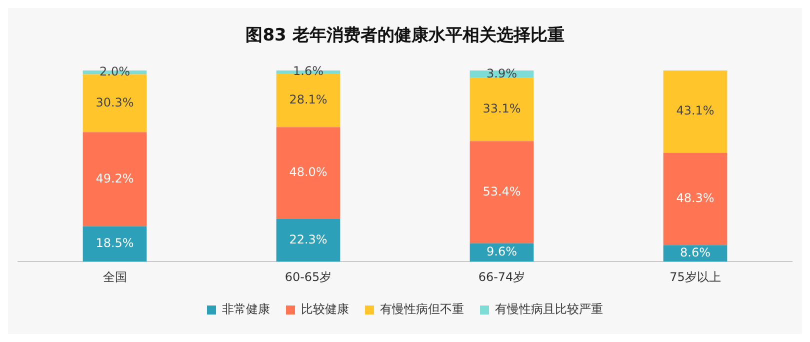 The height and width of the screenshot is (342, 810). Describe the element at coordinates (246, 309) in the screenshot. I see `legend-label: 非常健康` at that location.